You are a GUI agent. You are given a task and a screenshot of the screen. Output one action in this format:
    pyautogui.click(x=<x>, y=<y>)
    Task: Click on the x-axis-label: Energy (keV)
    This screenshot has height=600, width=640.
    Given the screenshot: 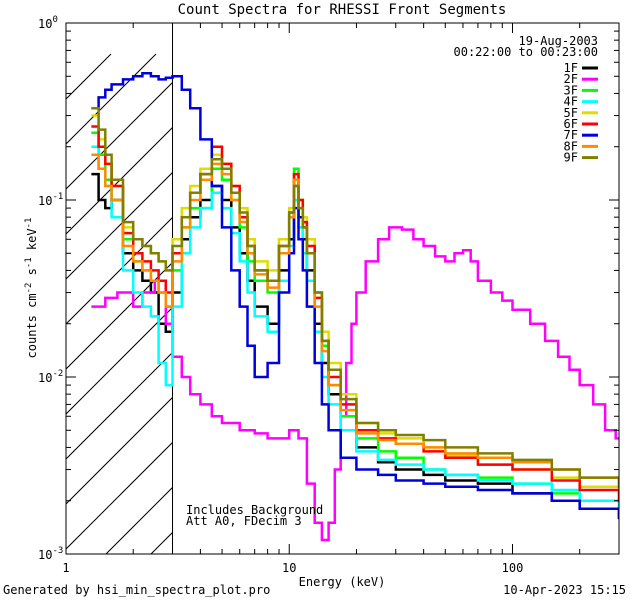 What is the action you would take?
    pyautogui.click(x=342, y=582)
    